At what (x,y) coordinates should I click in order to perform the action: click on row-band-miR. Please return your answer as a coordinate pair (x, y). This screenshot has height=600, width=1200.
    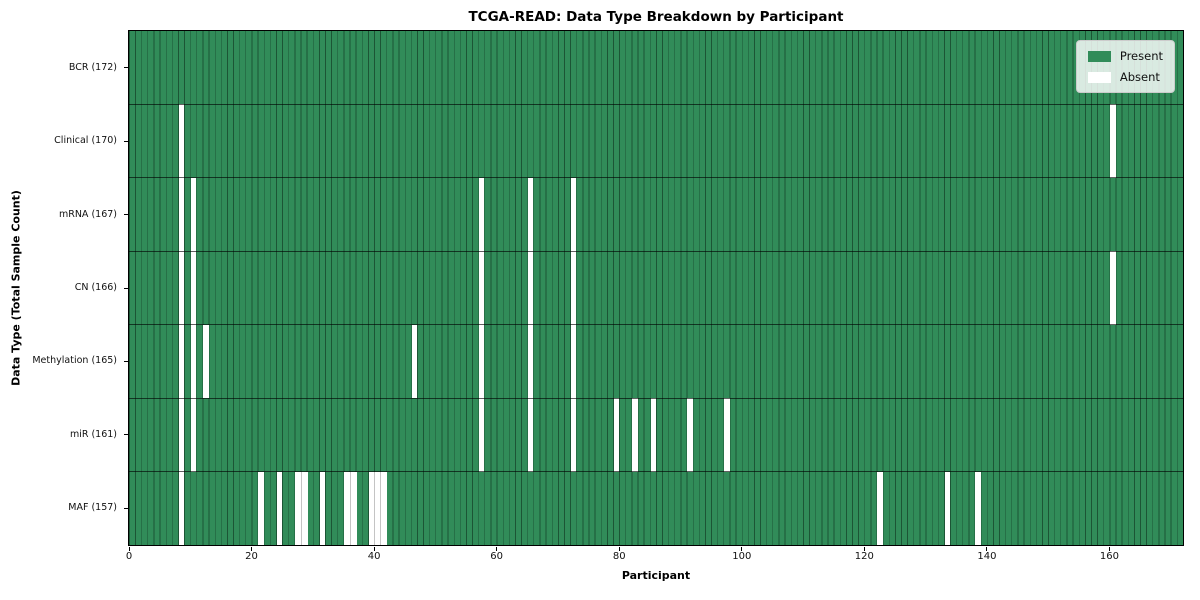
    Looking at the image, I should click on (656, 435).